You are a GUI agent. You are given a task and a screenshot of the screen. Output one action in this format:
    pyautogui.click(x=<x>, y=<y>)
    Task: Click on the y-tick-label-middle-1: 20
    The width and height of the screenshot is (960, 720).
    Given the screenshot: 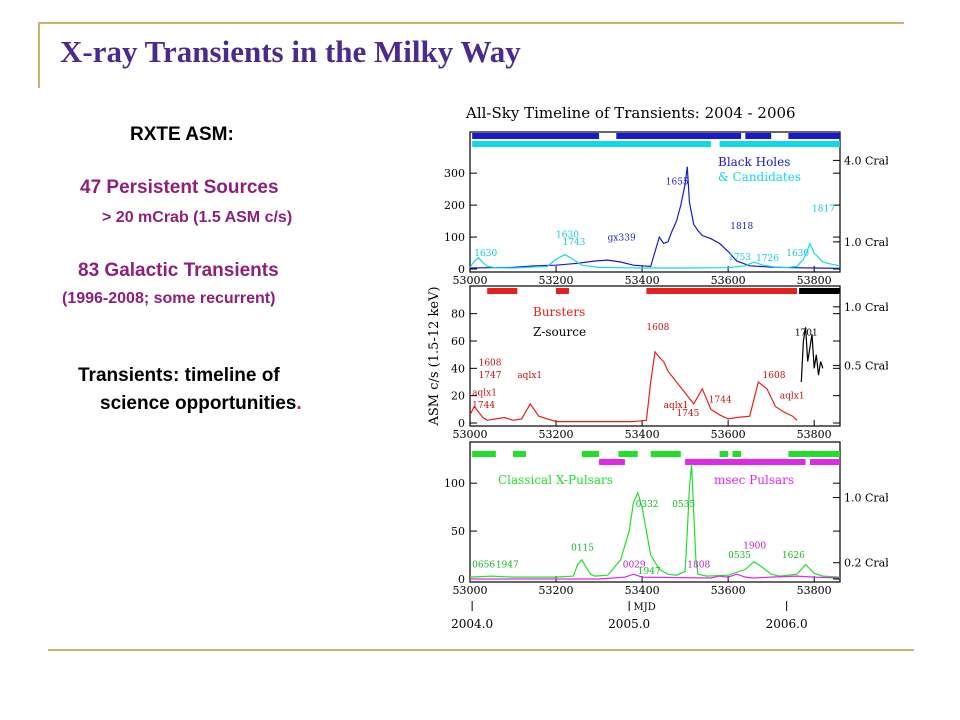 What is the action you would take?
    pyautogui.click(x=458, y=396)
    